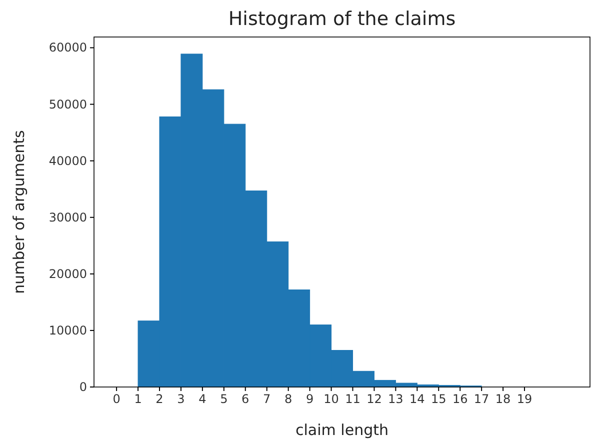  I want to click on x-tick-label: 0, so click(116, 399).